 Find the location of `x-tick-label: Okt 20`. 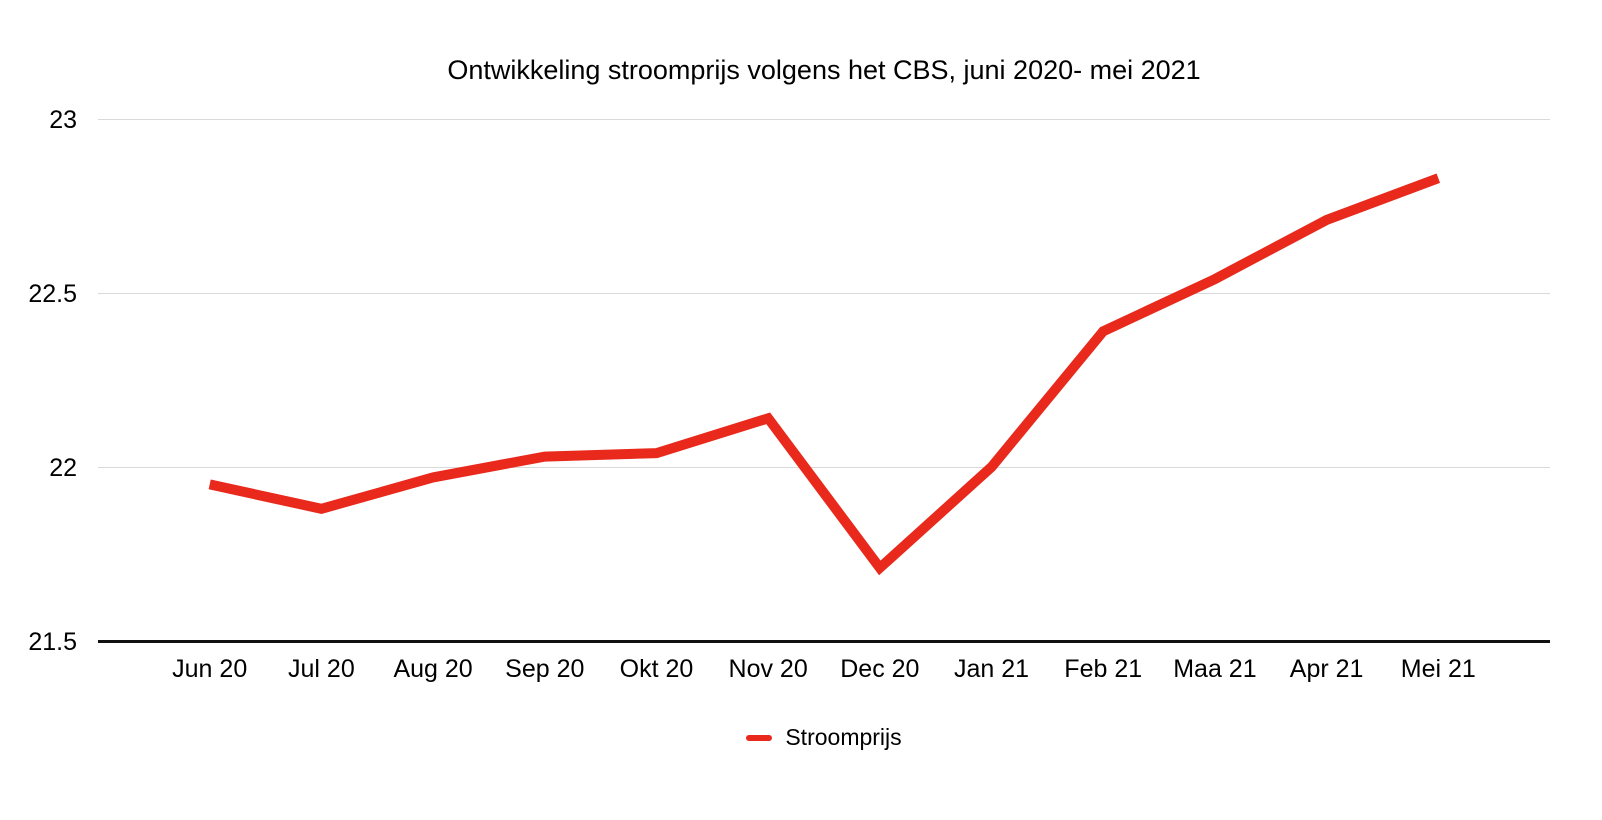

x-tick-label: Okt 20 is located at coordinates (657, 669).